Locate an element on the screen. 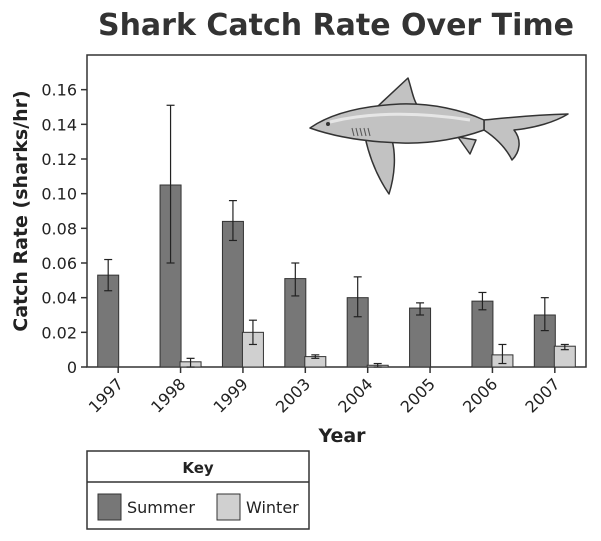 The image size is (601, 541). y-axis: 0 0.02 0.04 0.06 0.08 0.10 0.12 0.14 0.16 is located at coordinates (64, 229).